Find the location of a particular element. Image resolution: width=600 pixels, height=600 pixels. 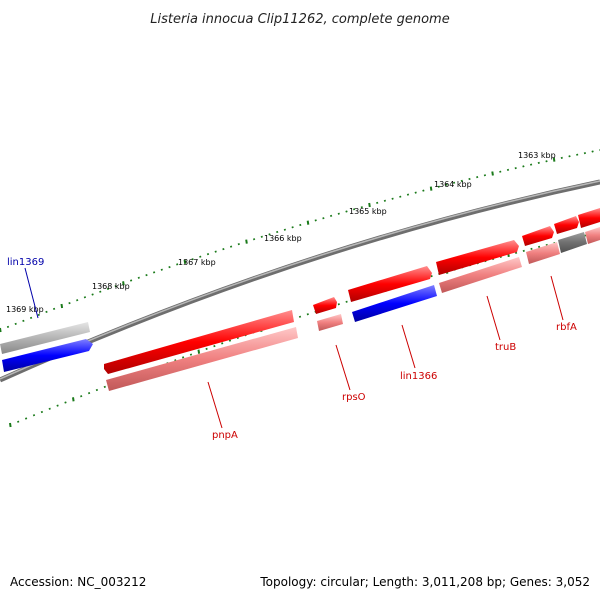

gene-truB-rna is located at coordinates (480, 275).